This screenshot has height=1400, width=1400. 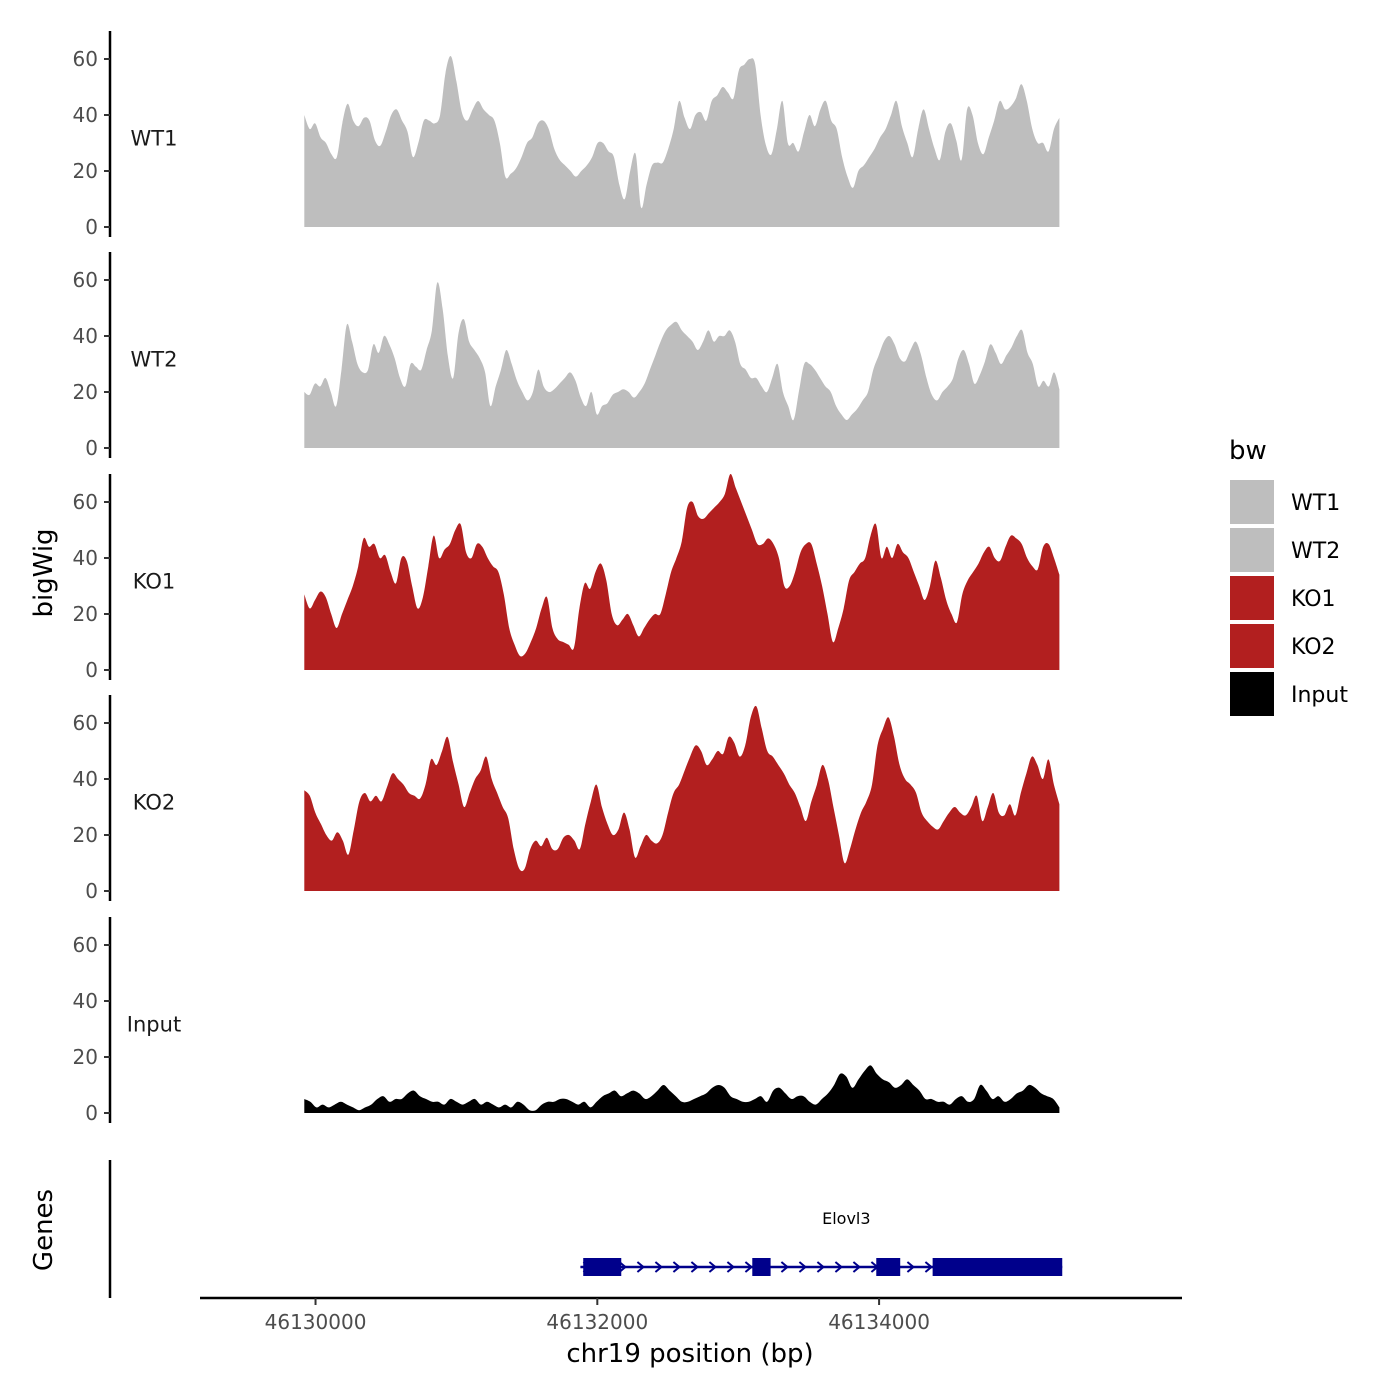 I want to click on x-tick-label: 46134000, so click(x=879, y=1322).